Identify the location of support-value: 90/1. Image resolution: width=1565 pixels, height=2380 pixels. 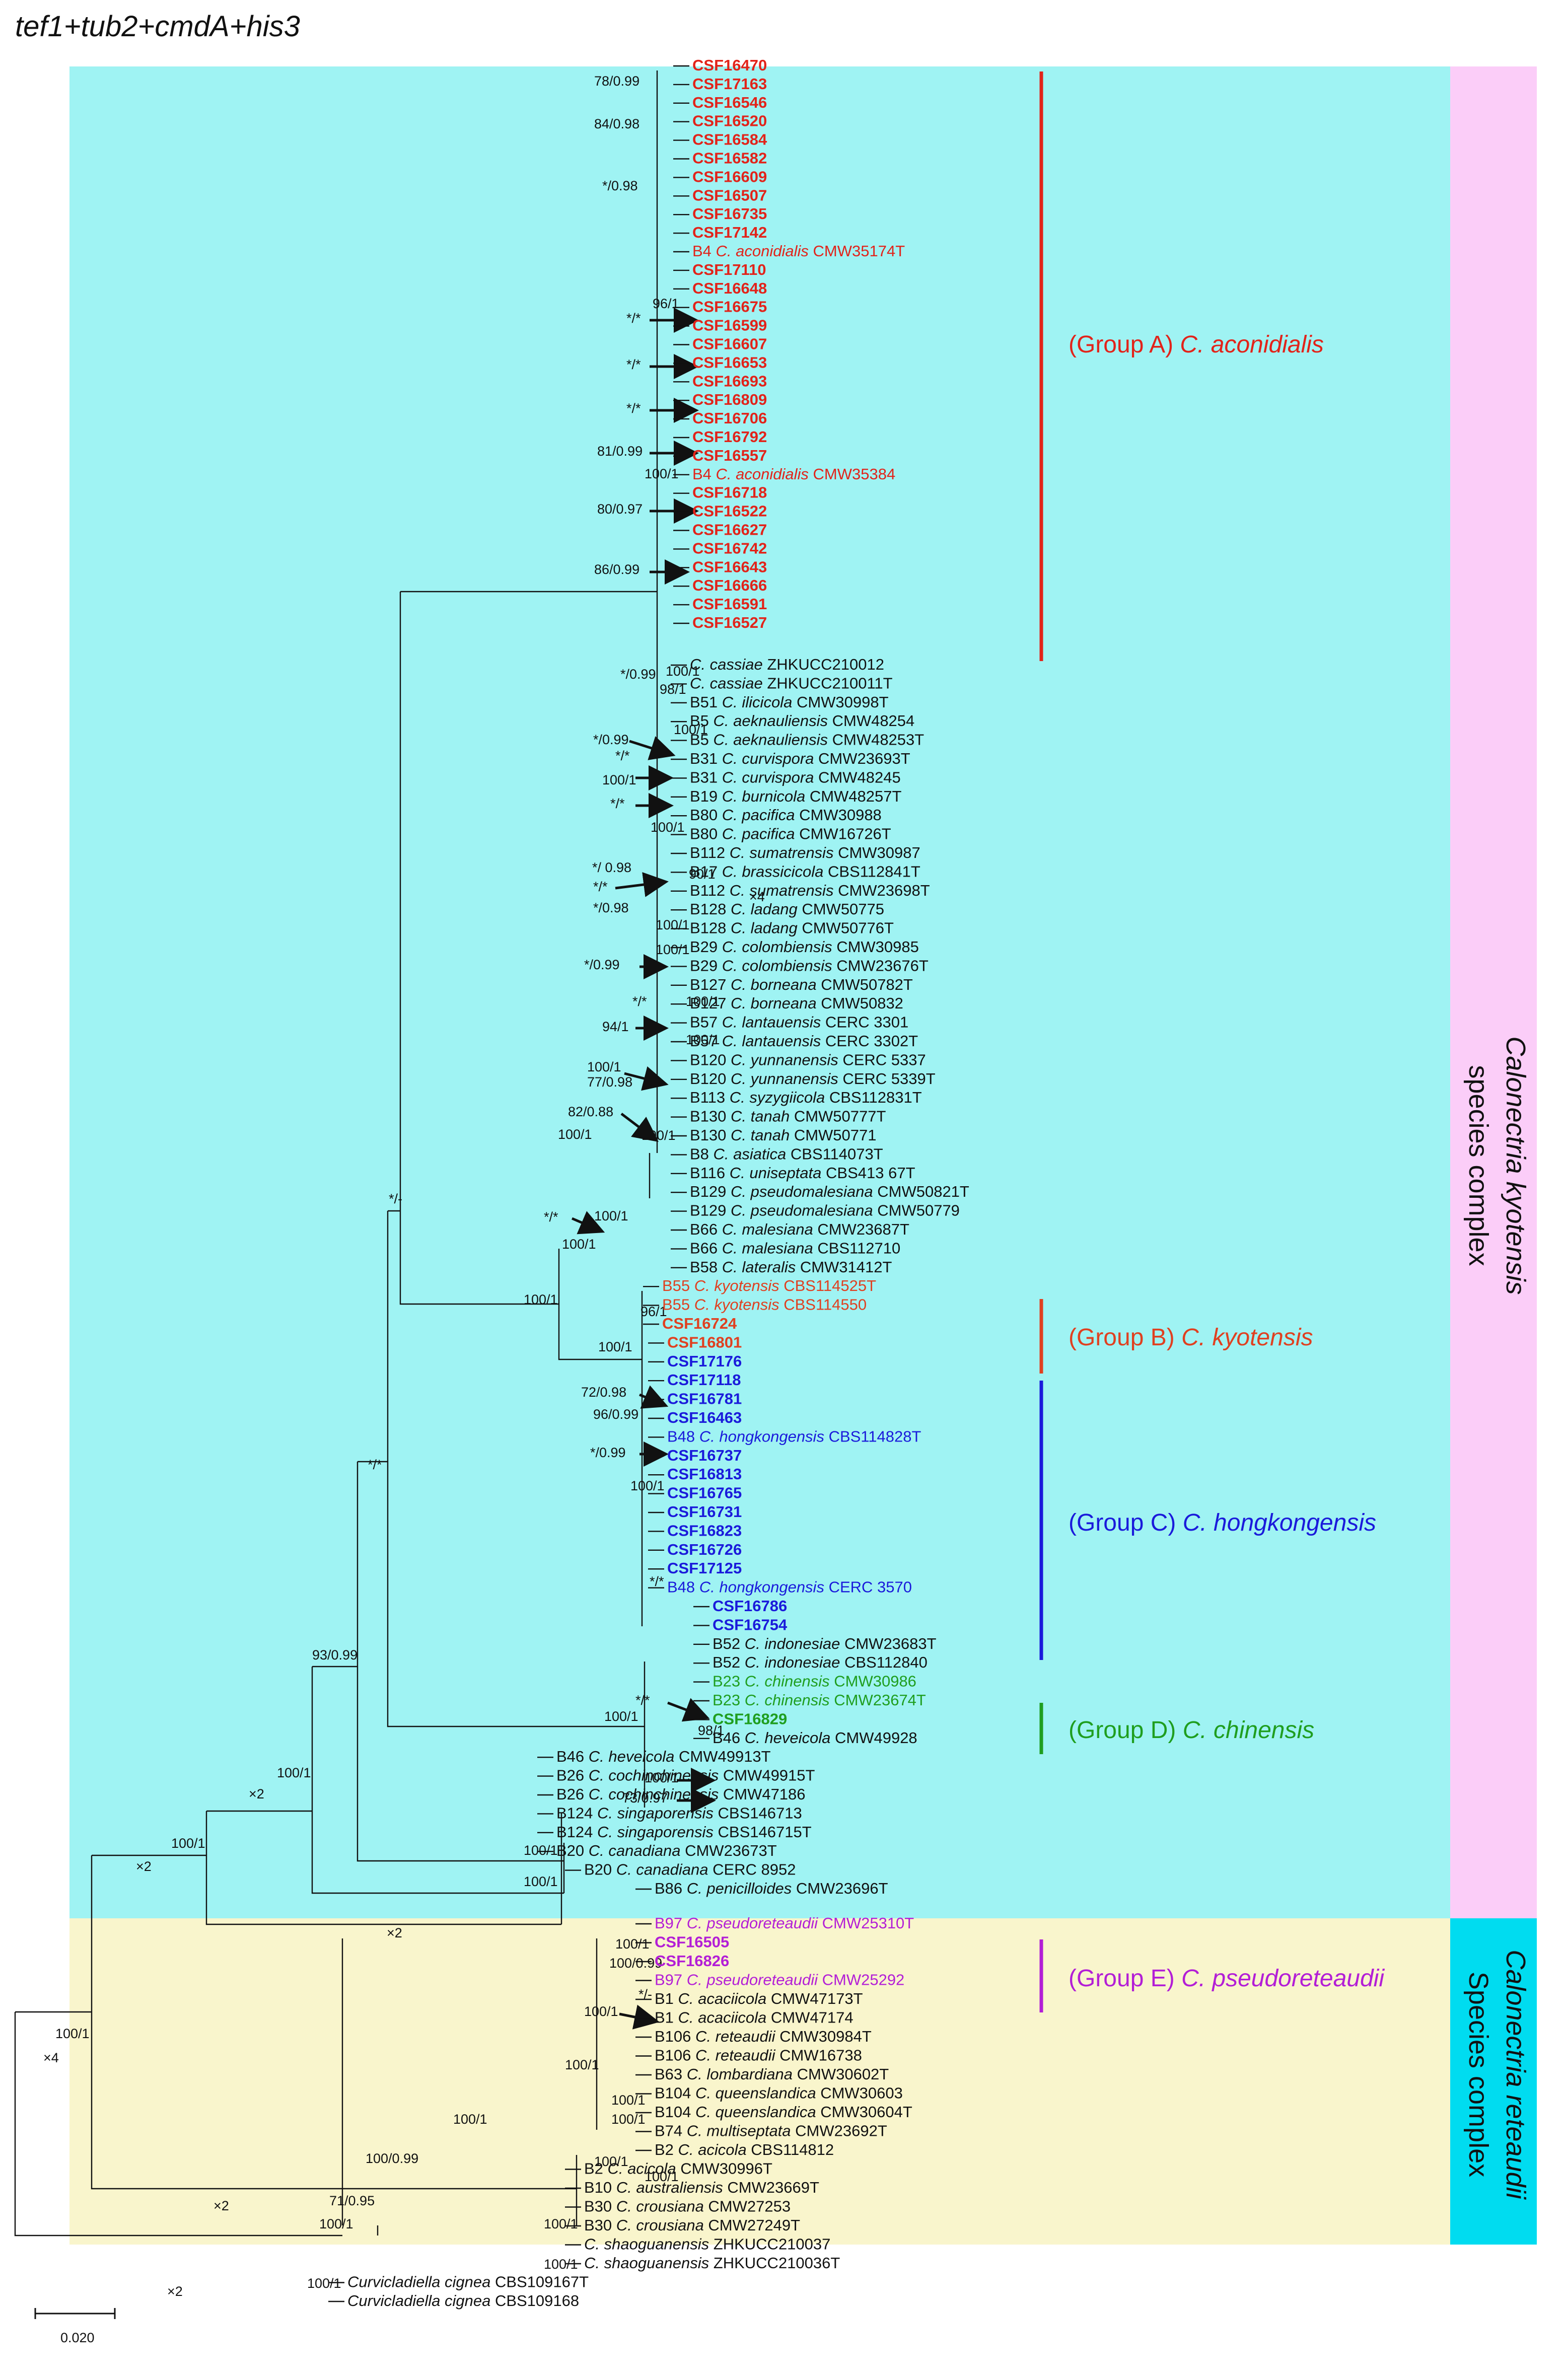
(702, 874).